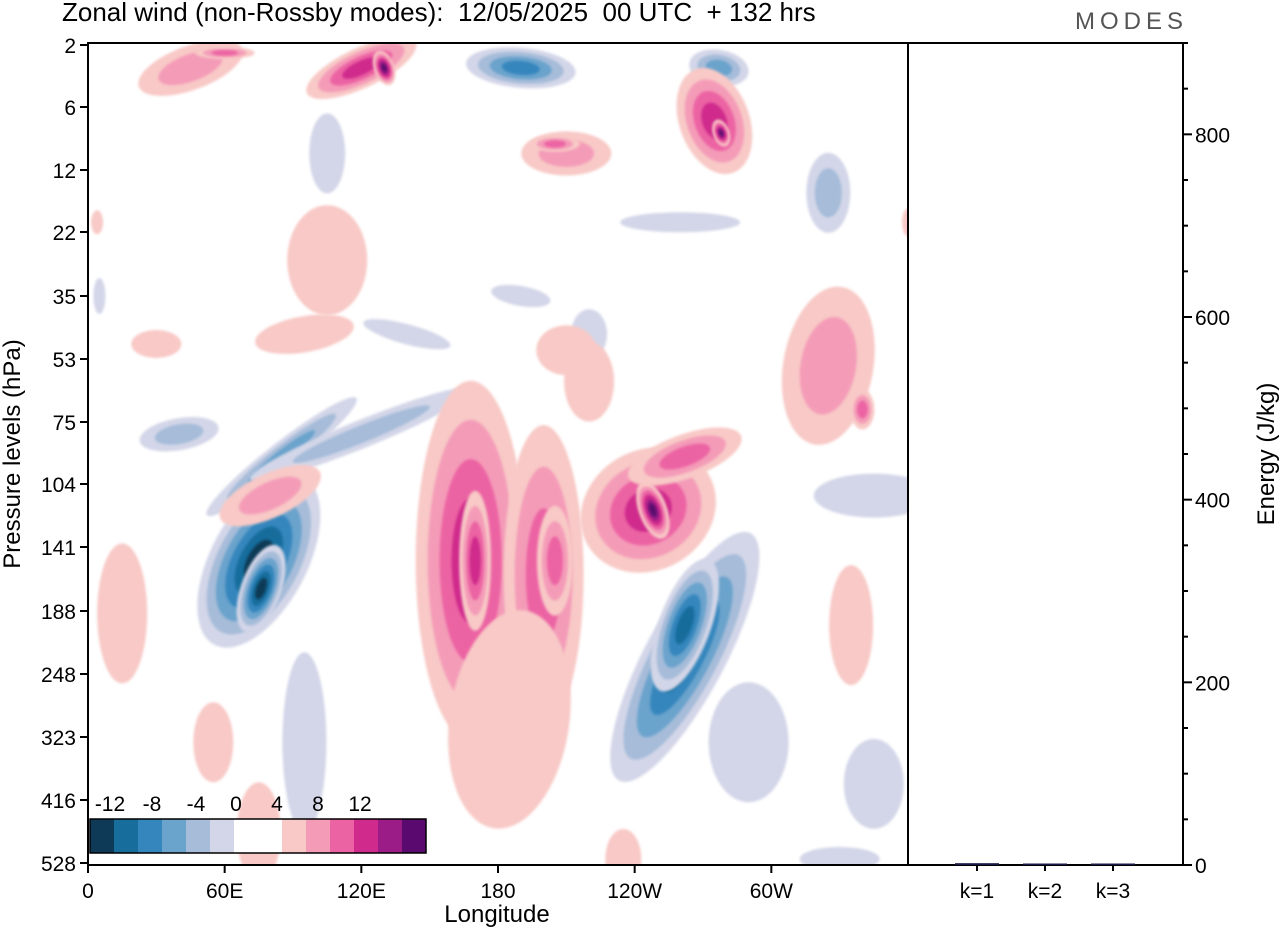  I want to click on brand-logo: MODES, so click(1131, 21).